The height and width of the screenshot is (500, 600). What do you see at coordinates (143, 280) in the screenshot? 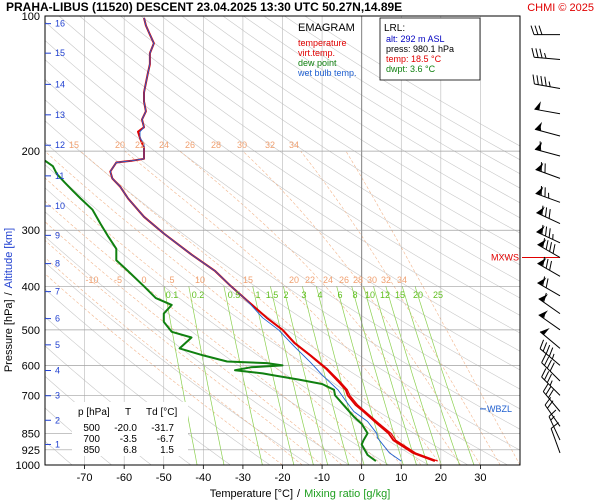
I see `moist-adiabat-label: 0` at bounding box center [143, 280].